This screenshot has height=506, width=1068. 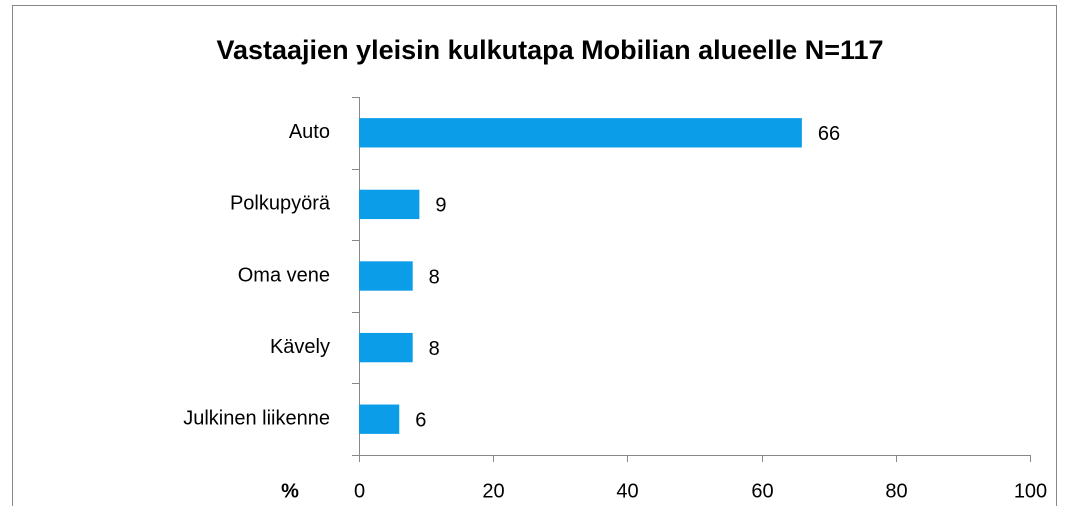 What do you see at coordinates (1030, 491) in the screenshot?
I see `x-tick-label: 100` at bounding box center [1030, 491].